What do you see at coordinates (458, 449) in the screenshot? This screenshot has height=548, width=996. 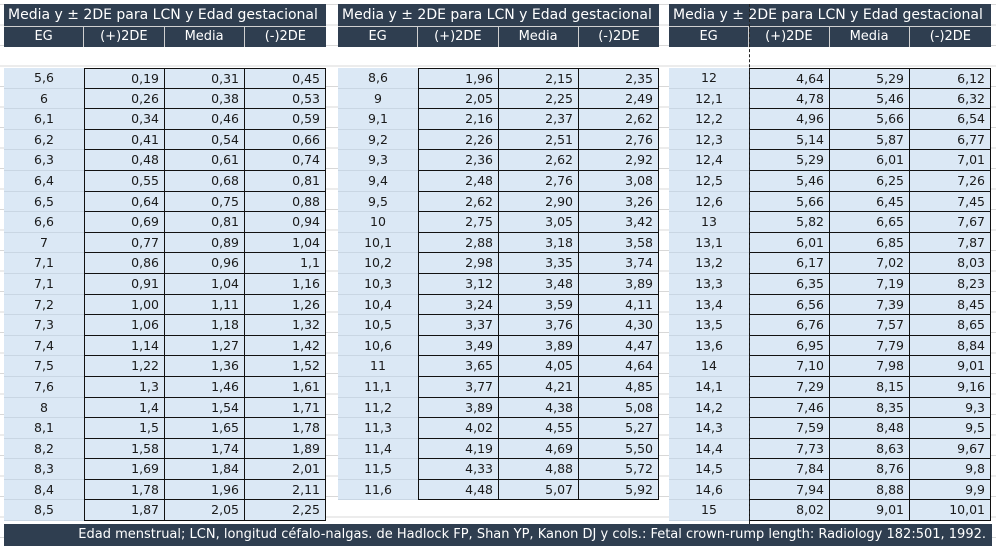 I see `value-cell: 4,19` at bounding box center [458, 449].